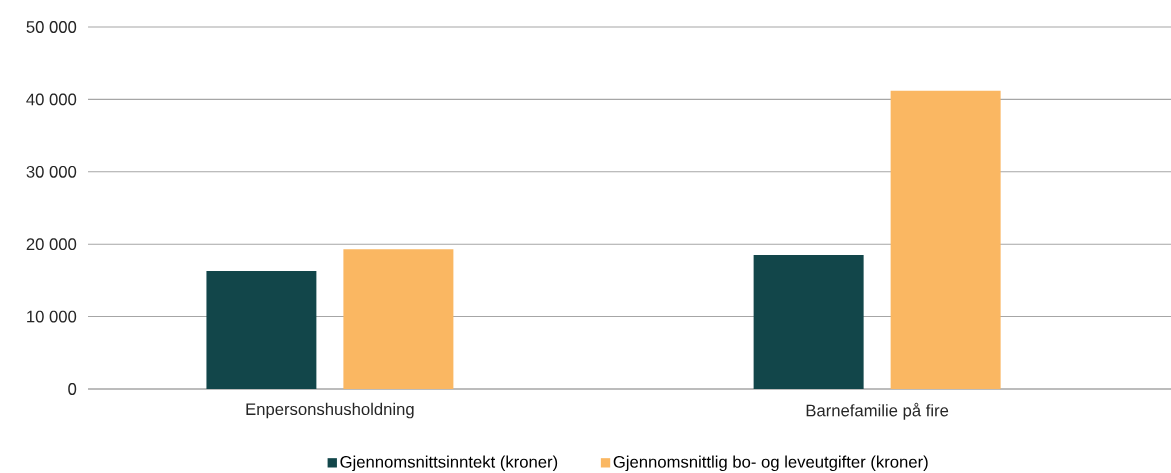 The image size is (1171, 473). I want to click on y-tick-label: 50 000, so click(51, 27).